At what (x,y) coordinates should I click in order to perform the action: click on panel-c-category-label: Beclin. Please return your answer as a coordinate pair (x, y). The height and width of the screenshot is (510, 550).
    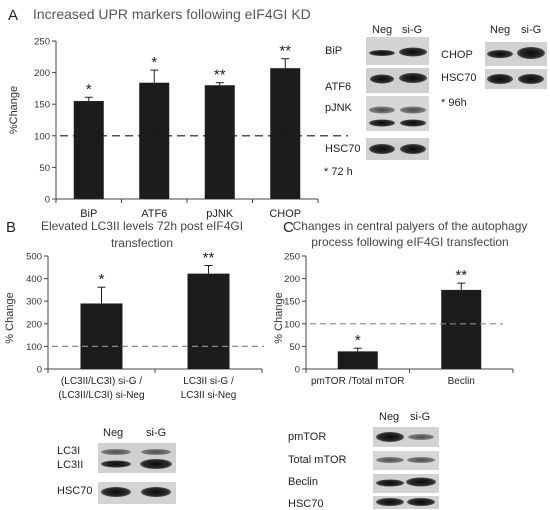
    Looking at the image, I should click on (461, 381).